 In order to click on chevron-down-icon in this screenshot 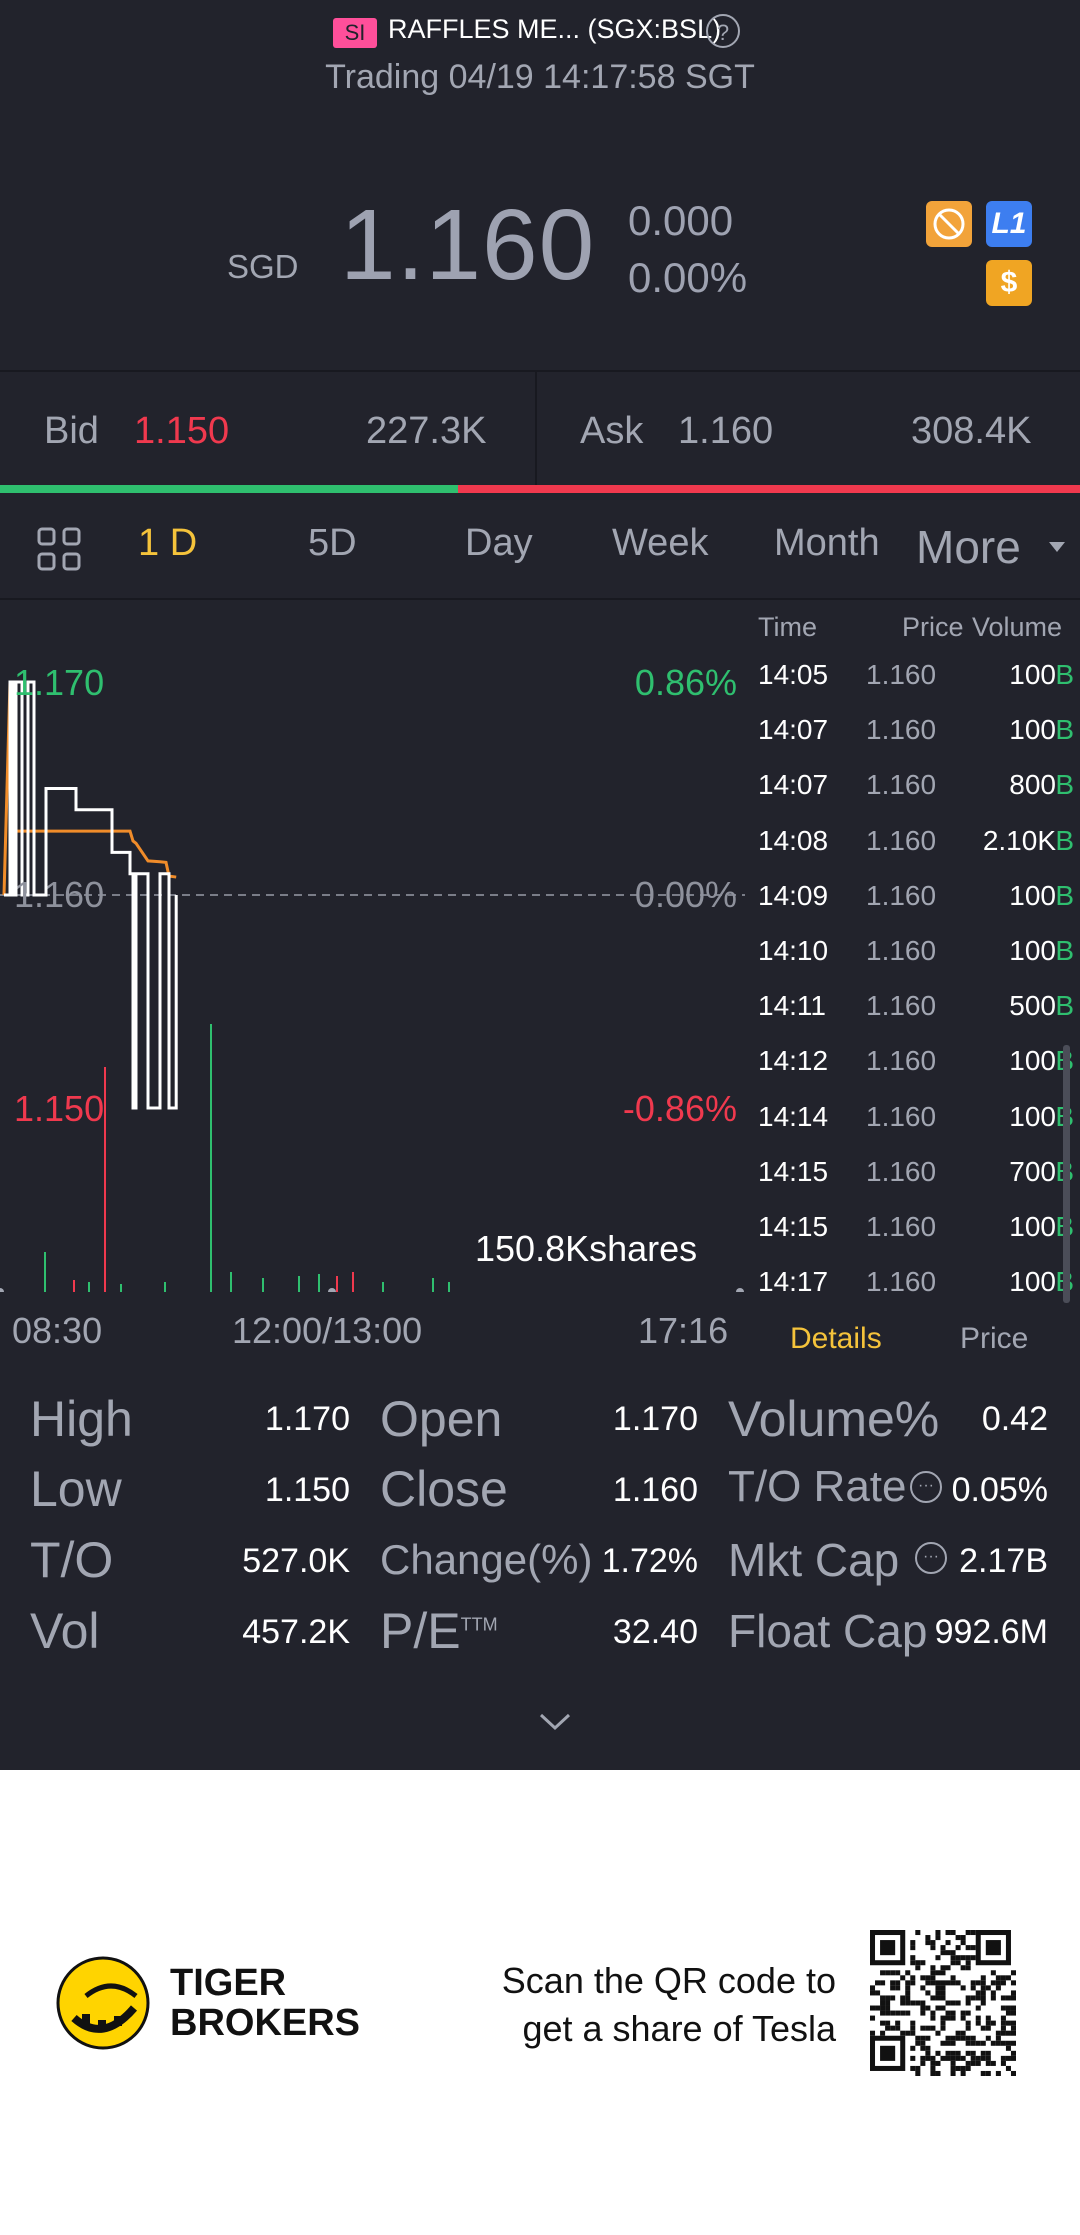, I will do `click(555, 1724)`.